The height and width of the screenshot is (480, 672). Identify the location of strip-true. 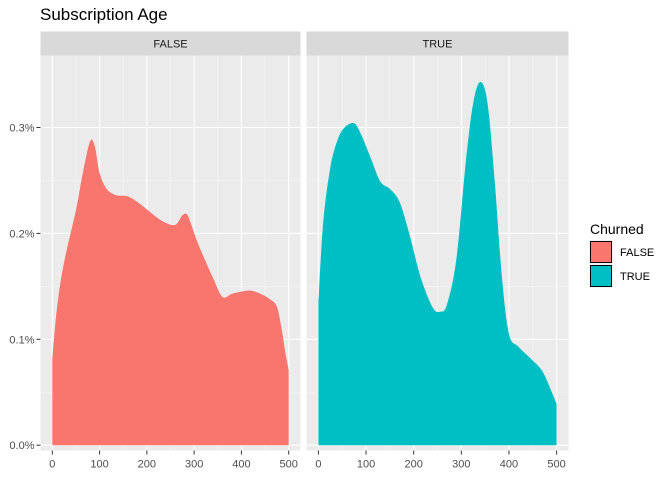
(437, 43).